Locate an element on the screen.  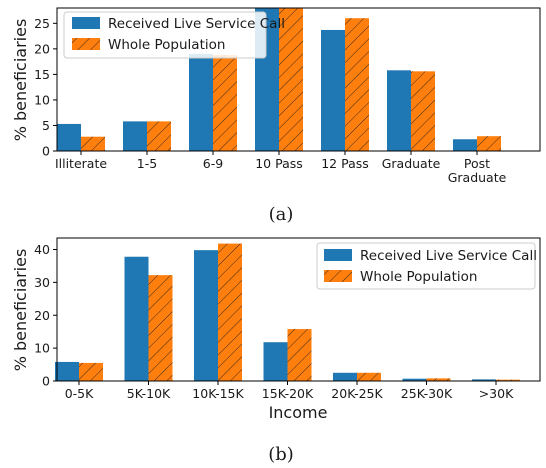
chart-a-x-tick-label-6: Post Graduate is located at coordinates (477, 170).